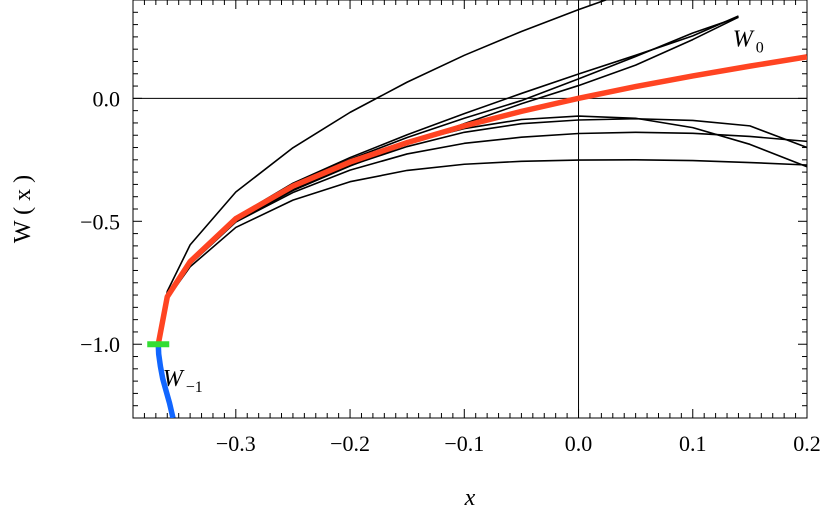  What do you see at coordinates (236, 443) in the screenshot?
I see `x-tick-label: −0.3` at bounding box center [236, 443].